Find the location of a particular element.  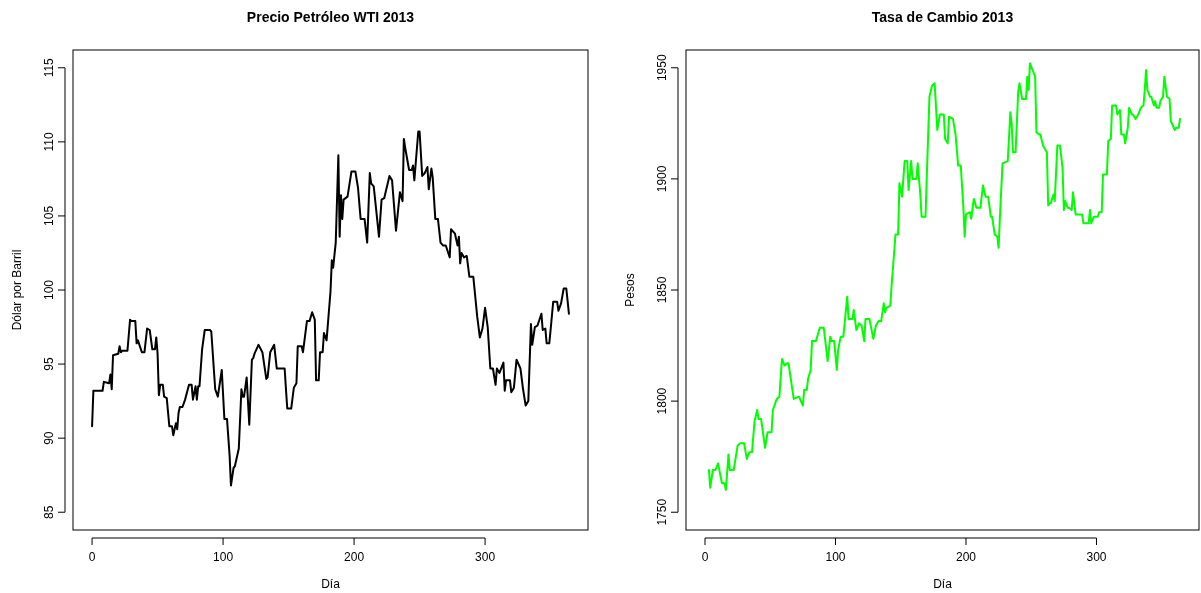

y-tick-label: 90 is located at coordinates (49, 438).